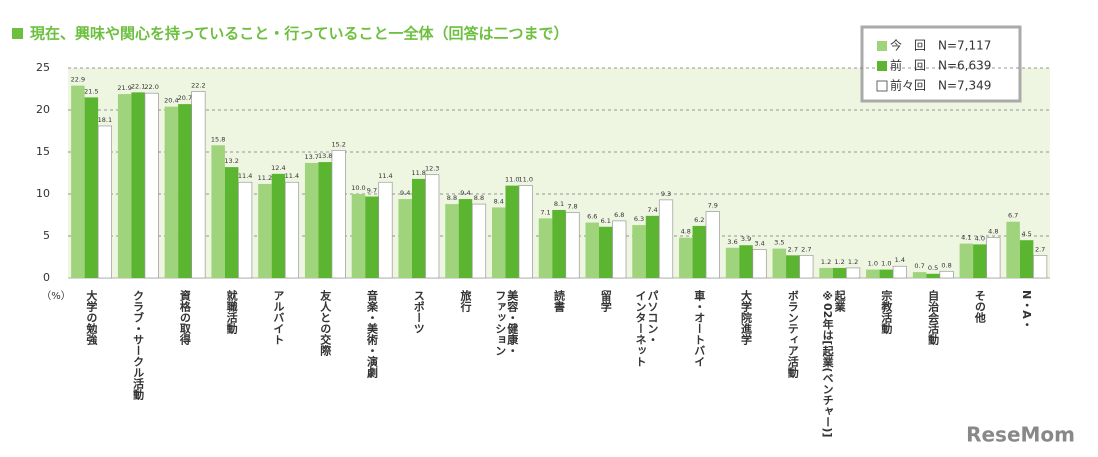 The image size is (1098, 457). I want to click on value-label: 12.3, so click(432, 169).